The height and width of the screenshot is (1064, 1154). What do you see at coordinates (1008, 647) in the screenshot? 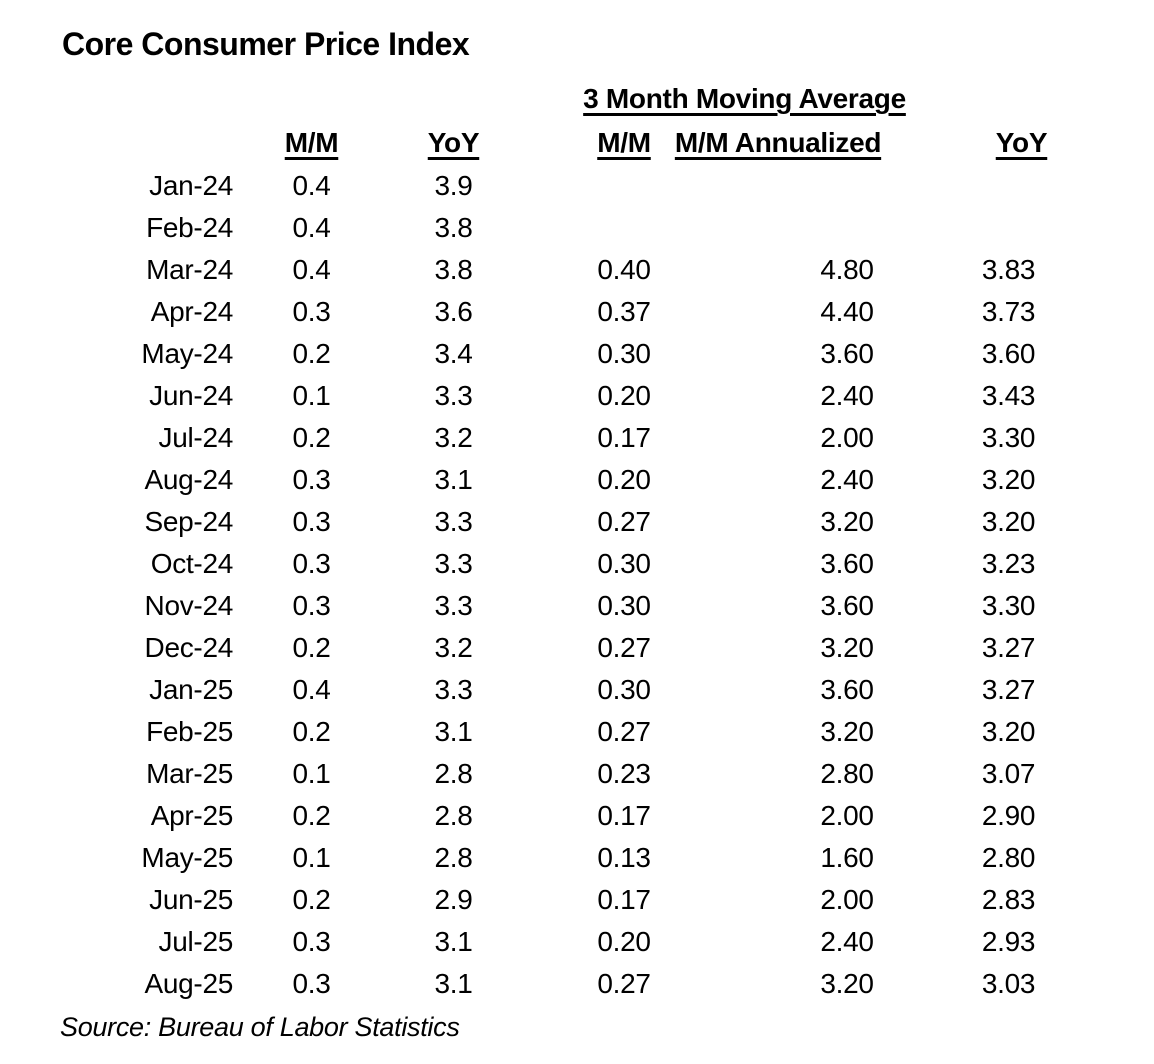
I see `cell-ma_yoy: 3.27` at bounding box center [1008, 647].